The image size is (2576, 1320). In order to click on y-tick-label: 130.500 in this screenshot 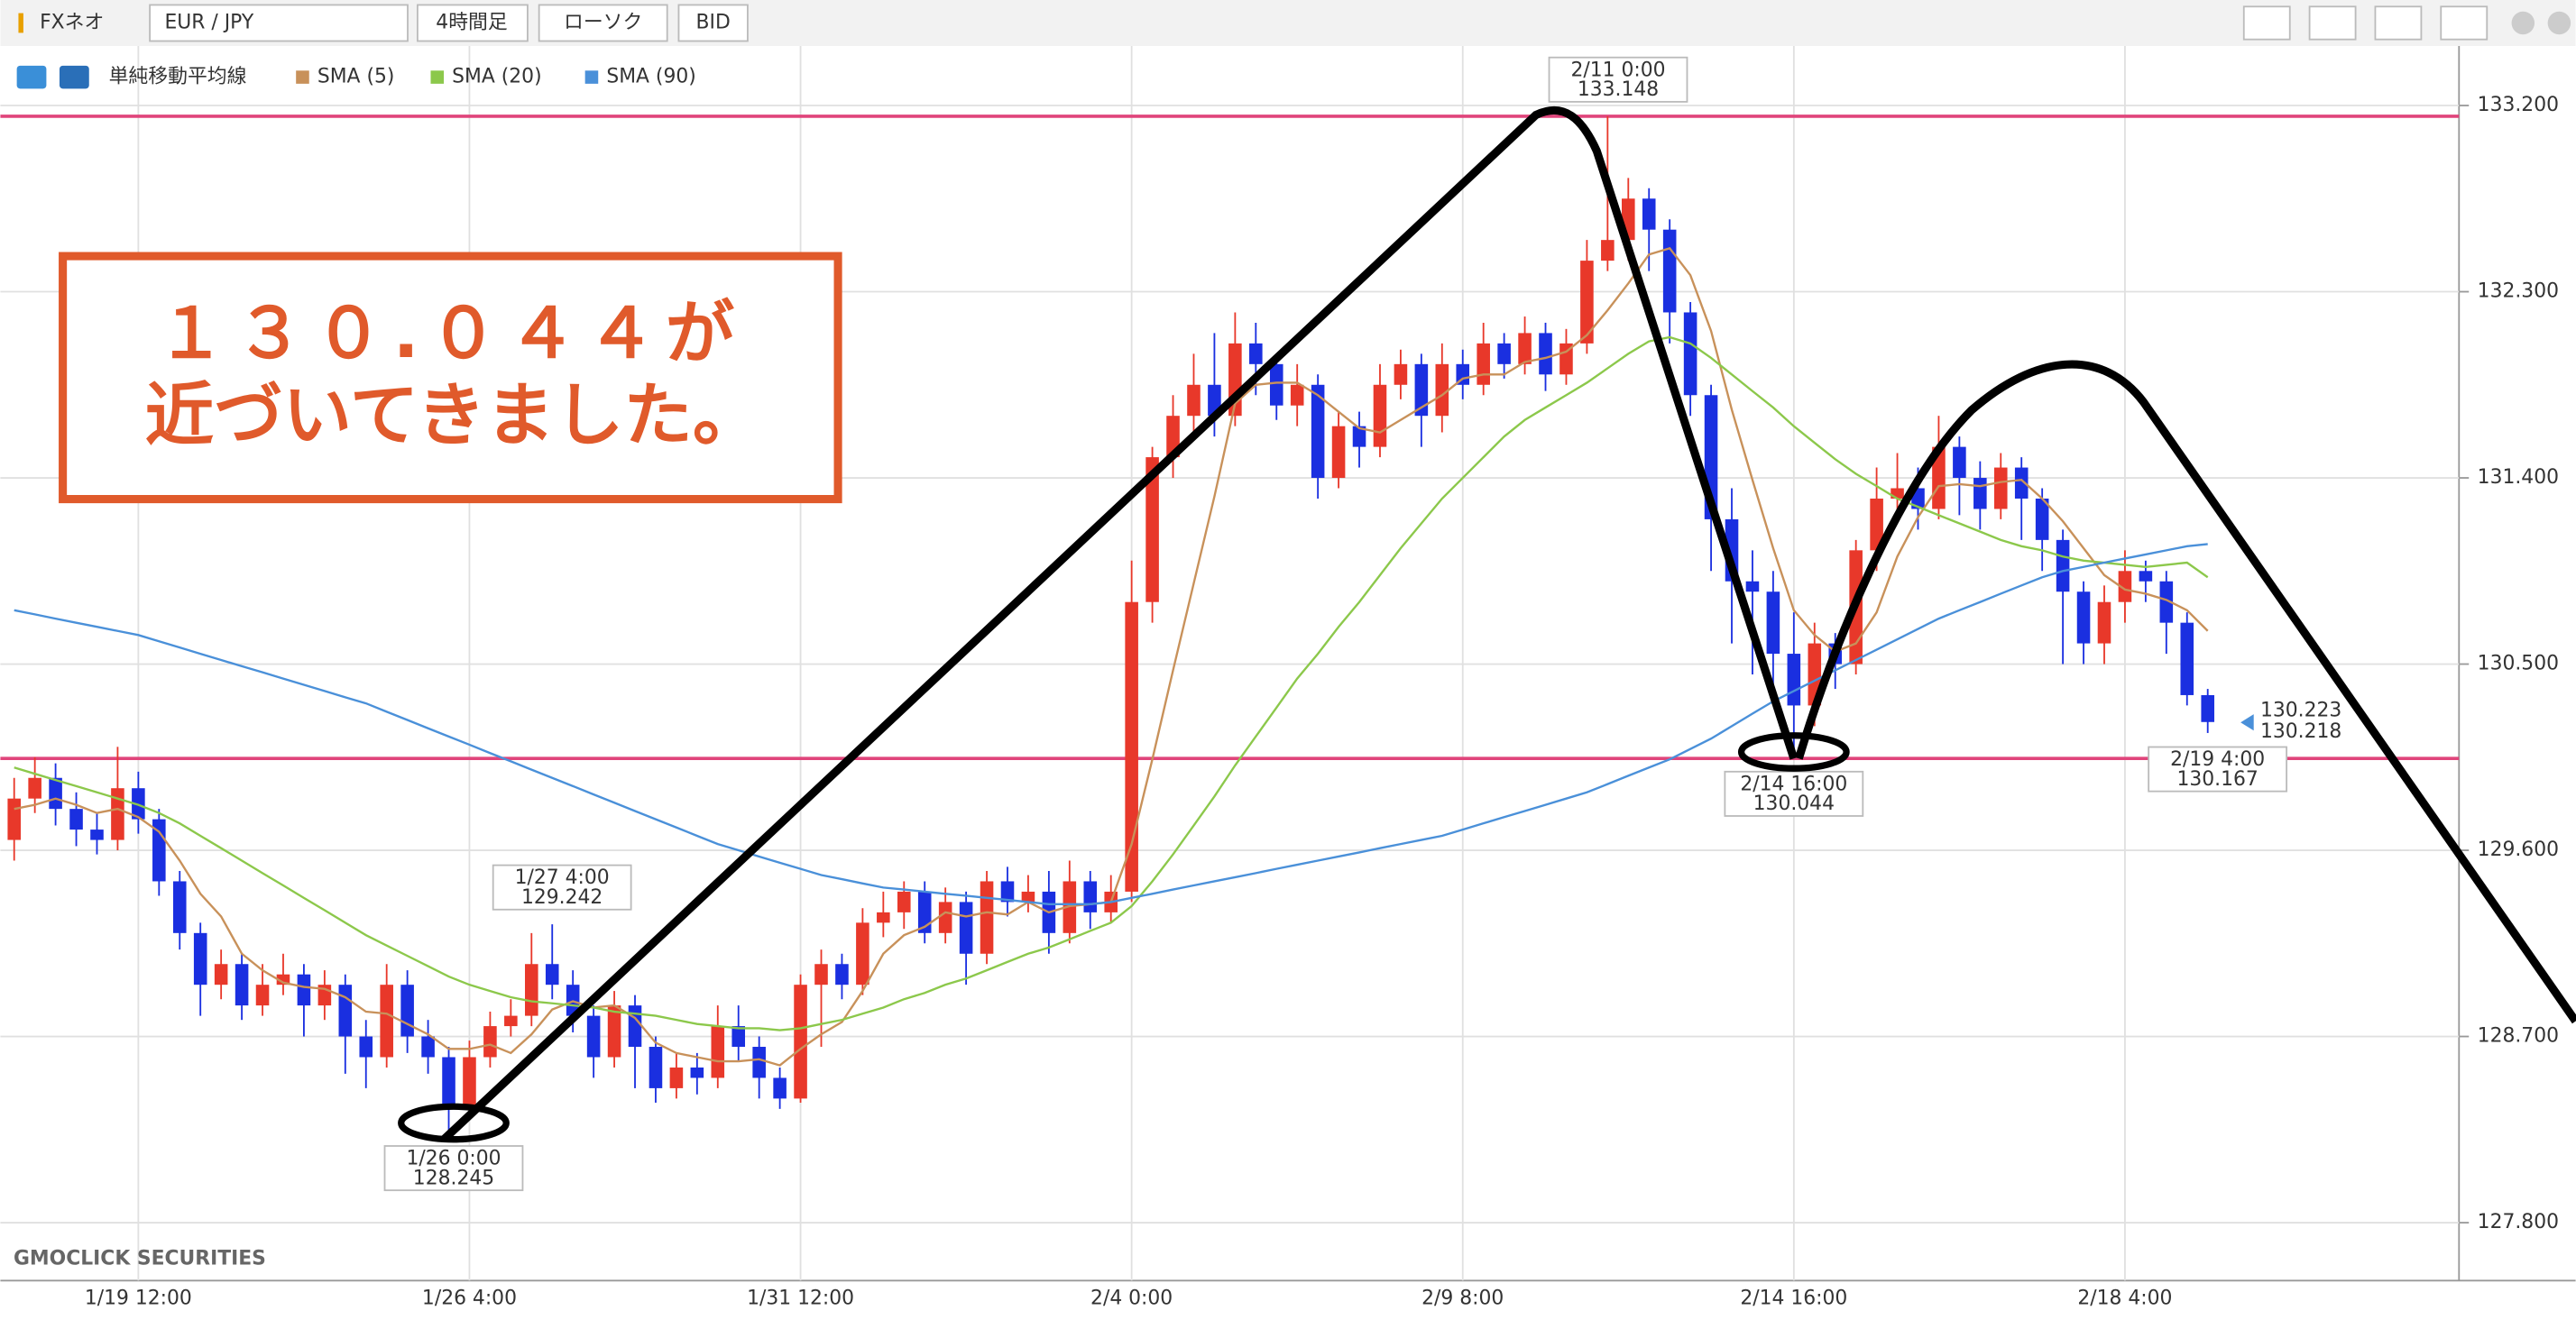, I will do `click(2518, 664)`.